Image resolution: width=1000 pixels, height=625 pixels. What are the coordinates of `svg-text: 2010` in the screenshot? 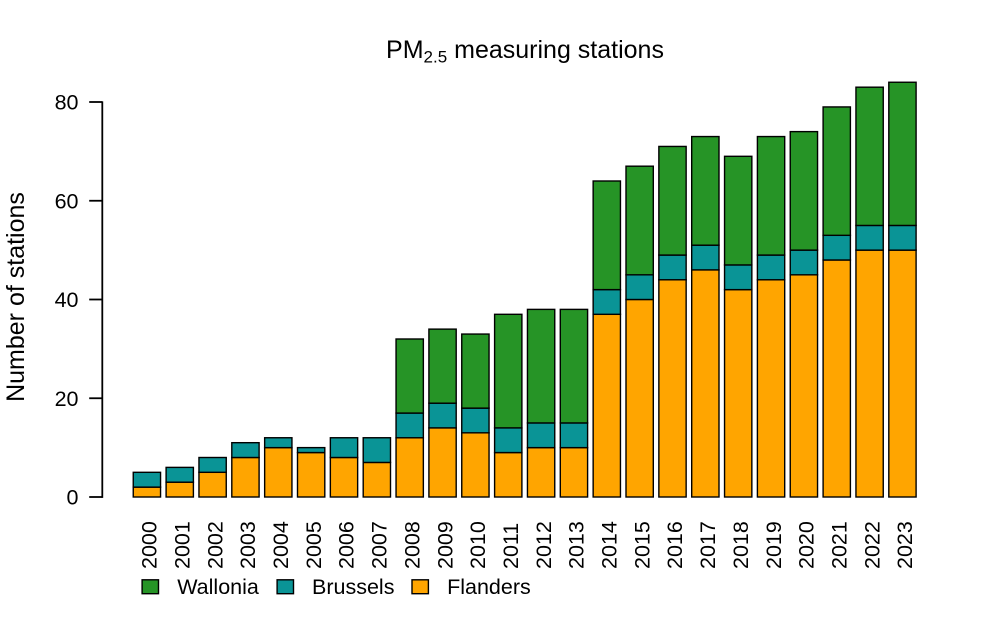 It's located at (478, 545).